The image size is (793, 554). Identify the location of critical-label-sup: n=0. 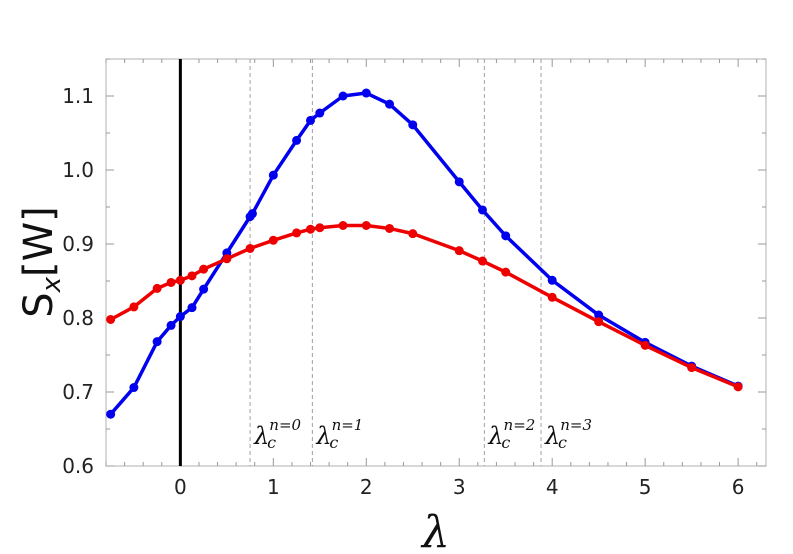
(285, 425).